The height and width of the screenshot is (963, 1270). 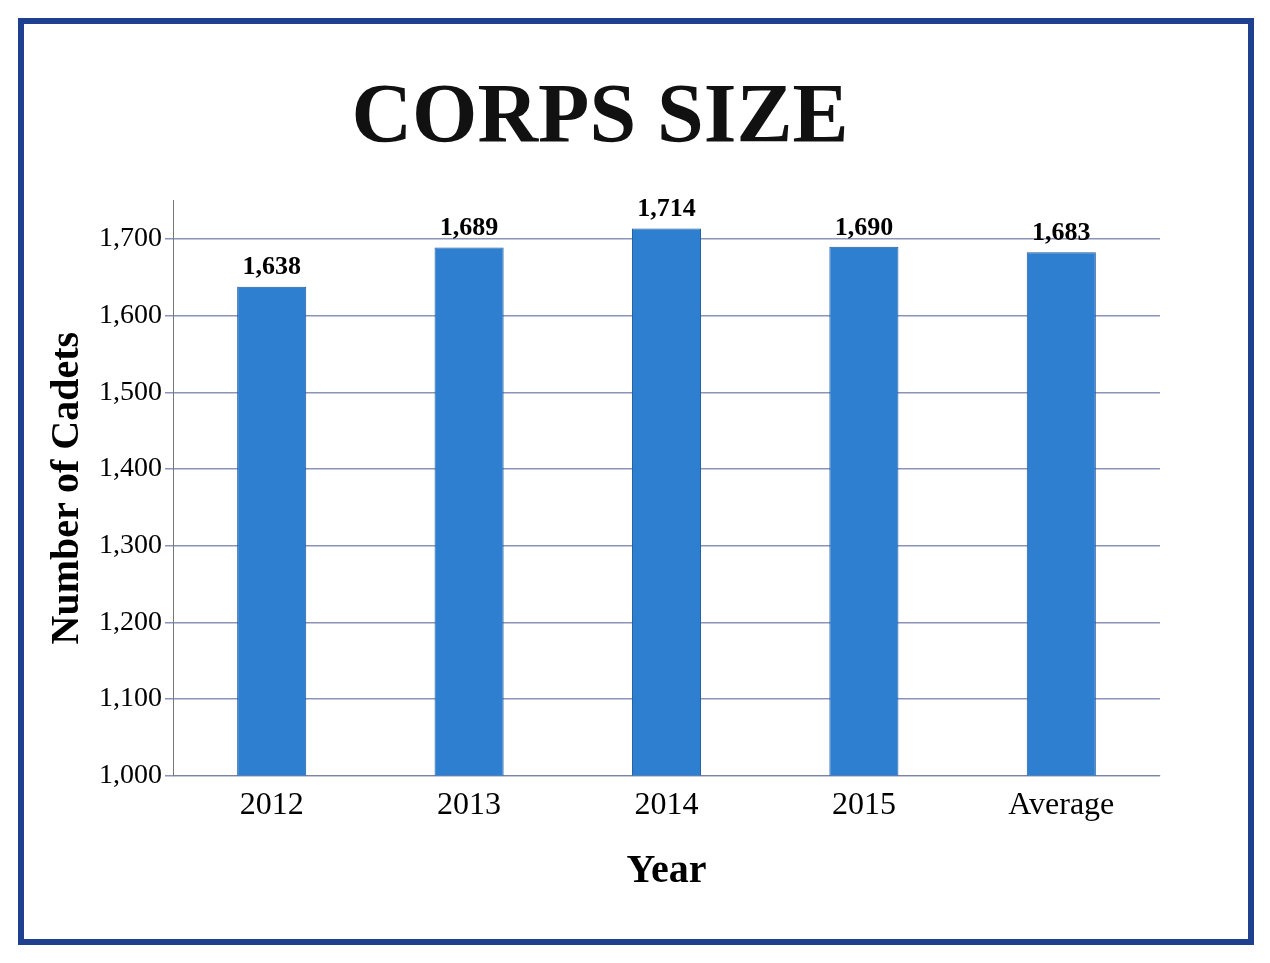 I want to click on x-axis-title: Year, so click(x=666, y=869).